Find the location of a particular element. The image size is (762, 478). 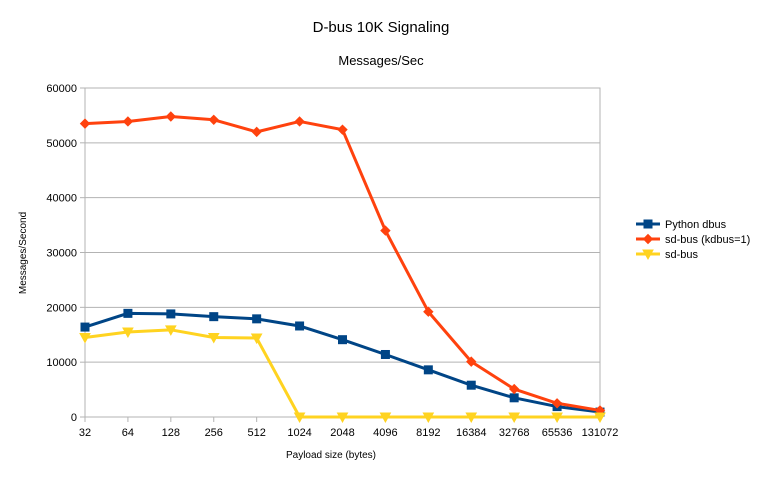

y-tick-label: 40000 is located at coordinates (61, 199).